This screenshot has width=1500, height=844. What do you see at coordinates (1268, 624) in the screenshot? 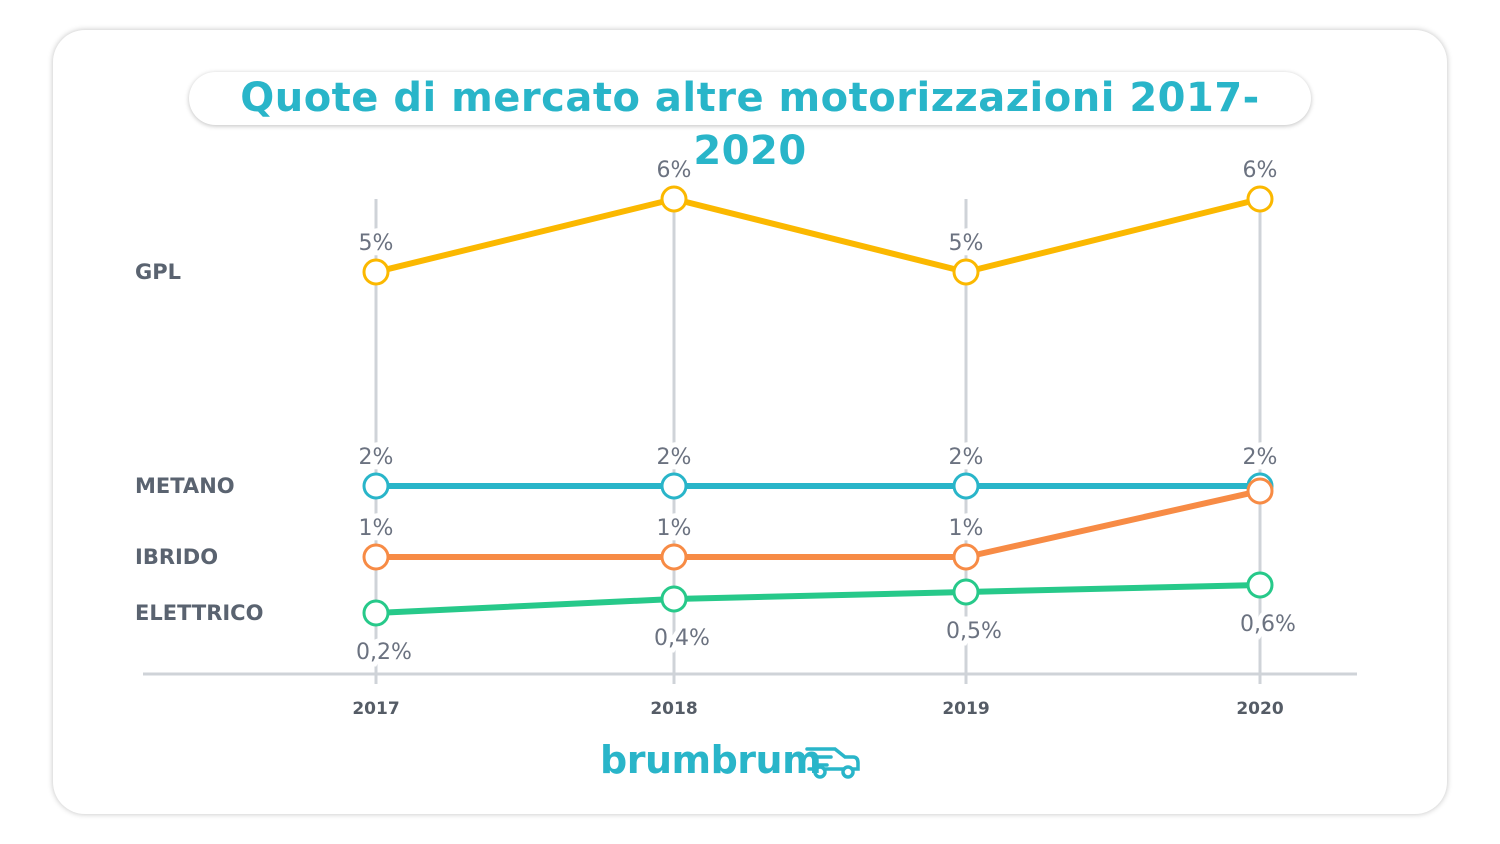
I see `data-label: 0,6%` at bounding box center [1268, 624].